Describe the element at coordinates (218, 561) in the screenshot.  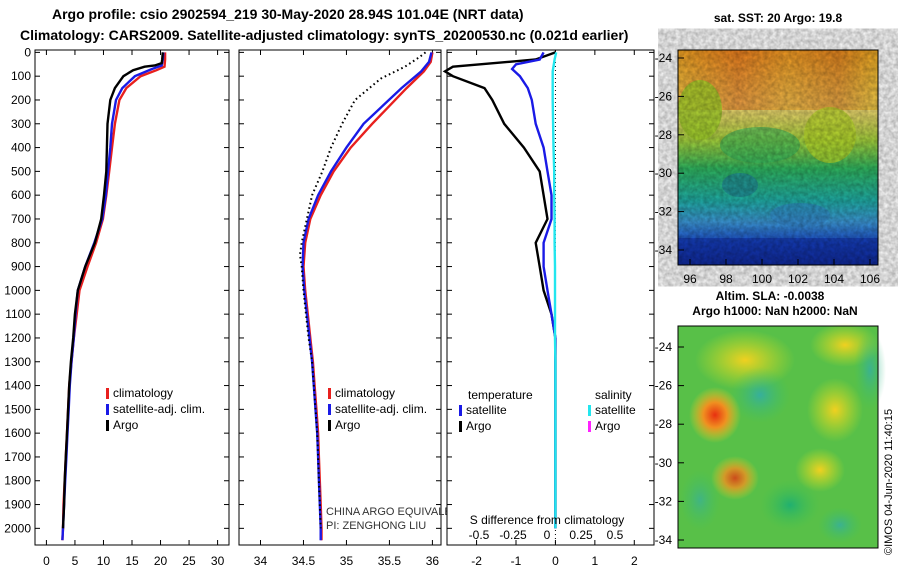
I see `x-tick-label: 30` at that location.